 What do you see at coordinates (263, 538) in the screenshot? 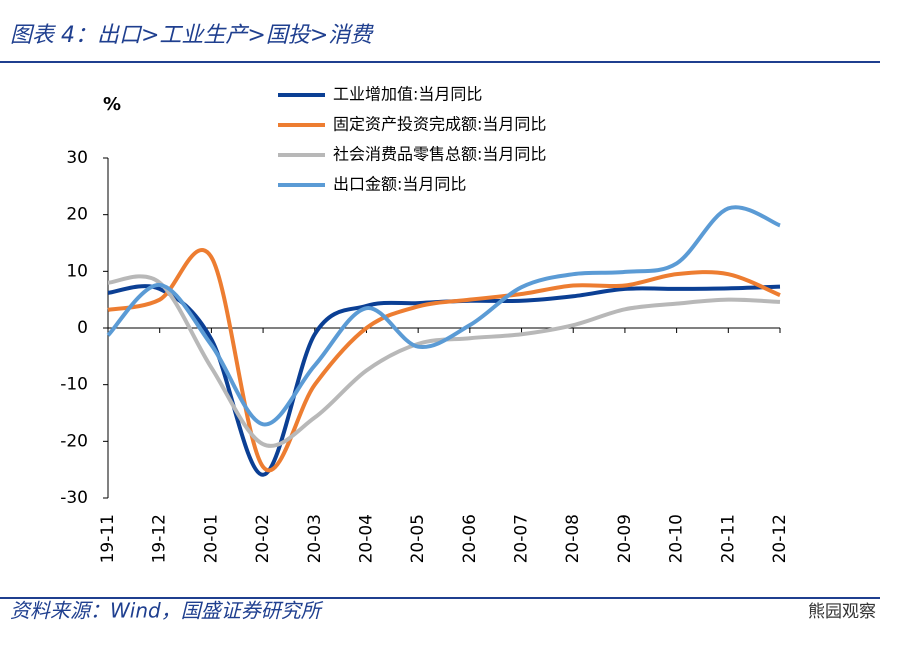
I see `x-tick-label: 20-02` at bounding box center [263, 538].